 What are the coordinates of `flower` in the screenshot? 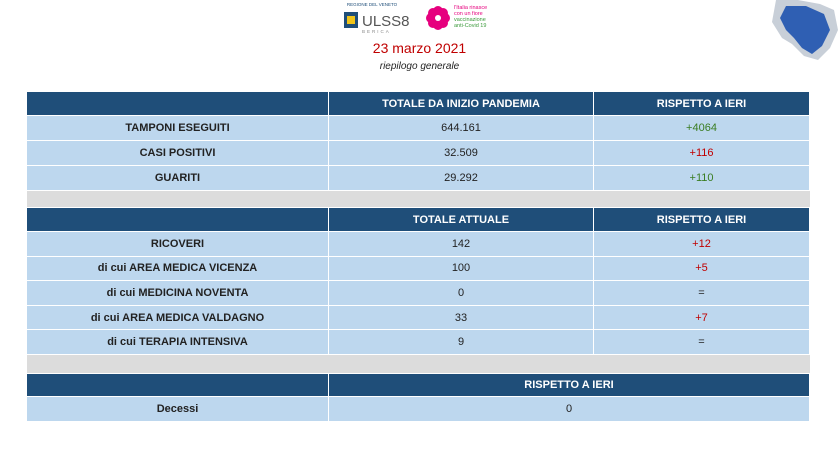 It's located at (438, 18).